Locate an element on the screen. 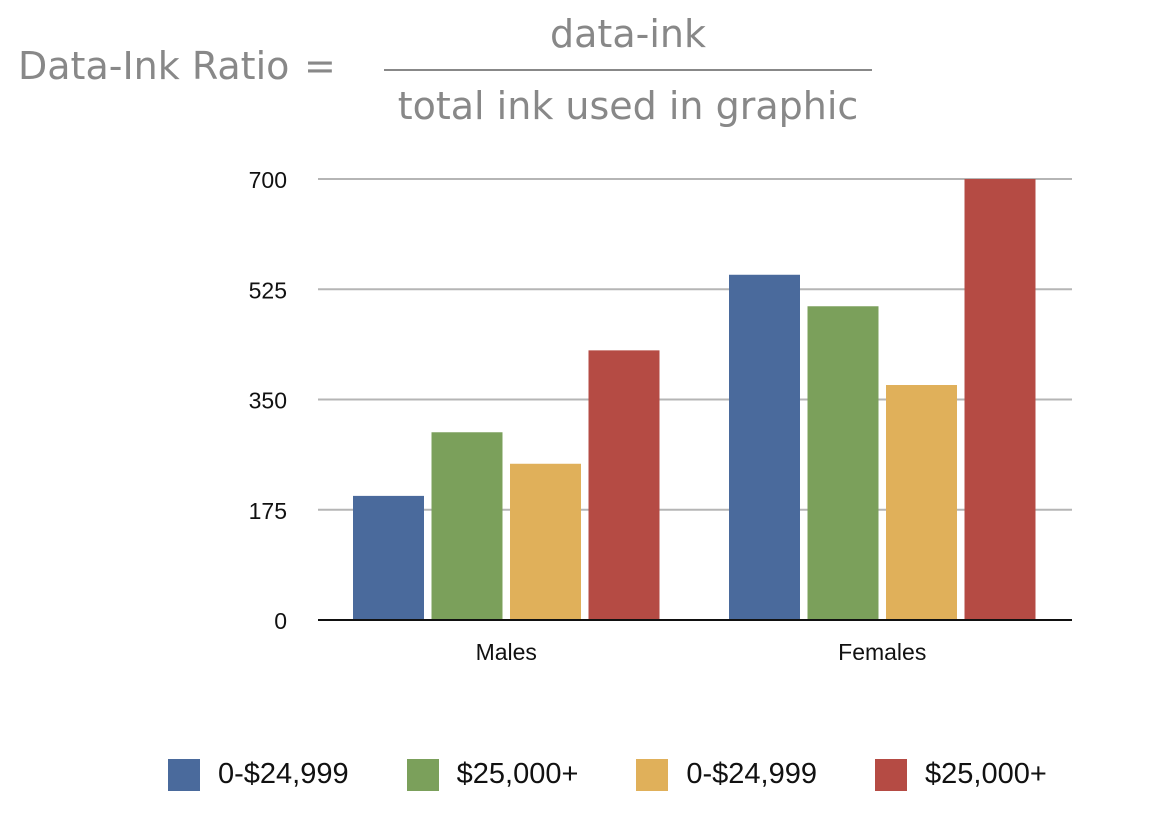  formula-label: Data-Ink Ratio is located at coordinates (154, 66).